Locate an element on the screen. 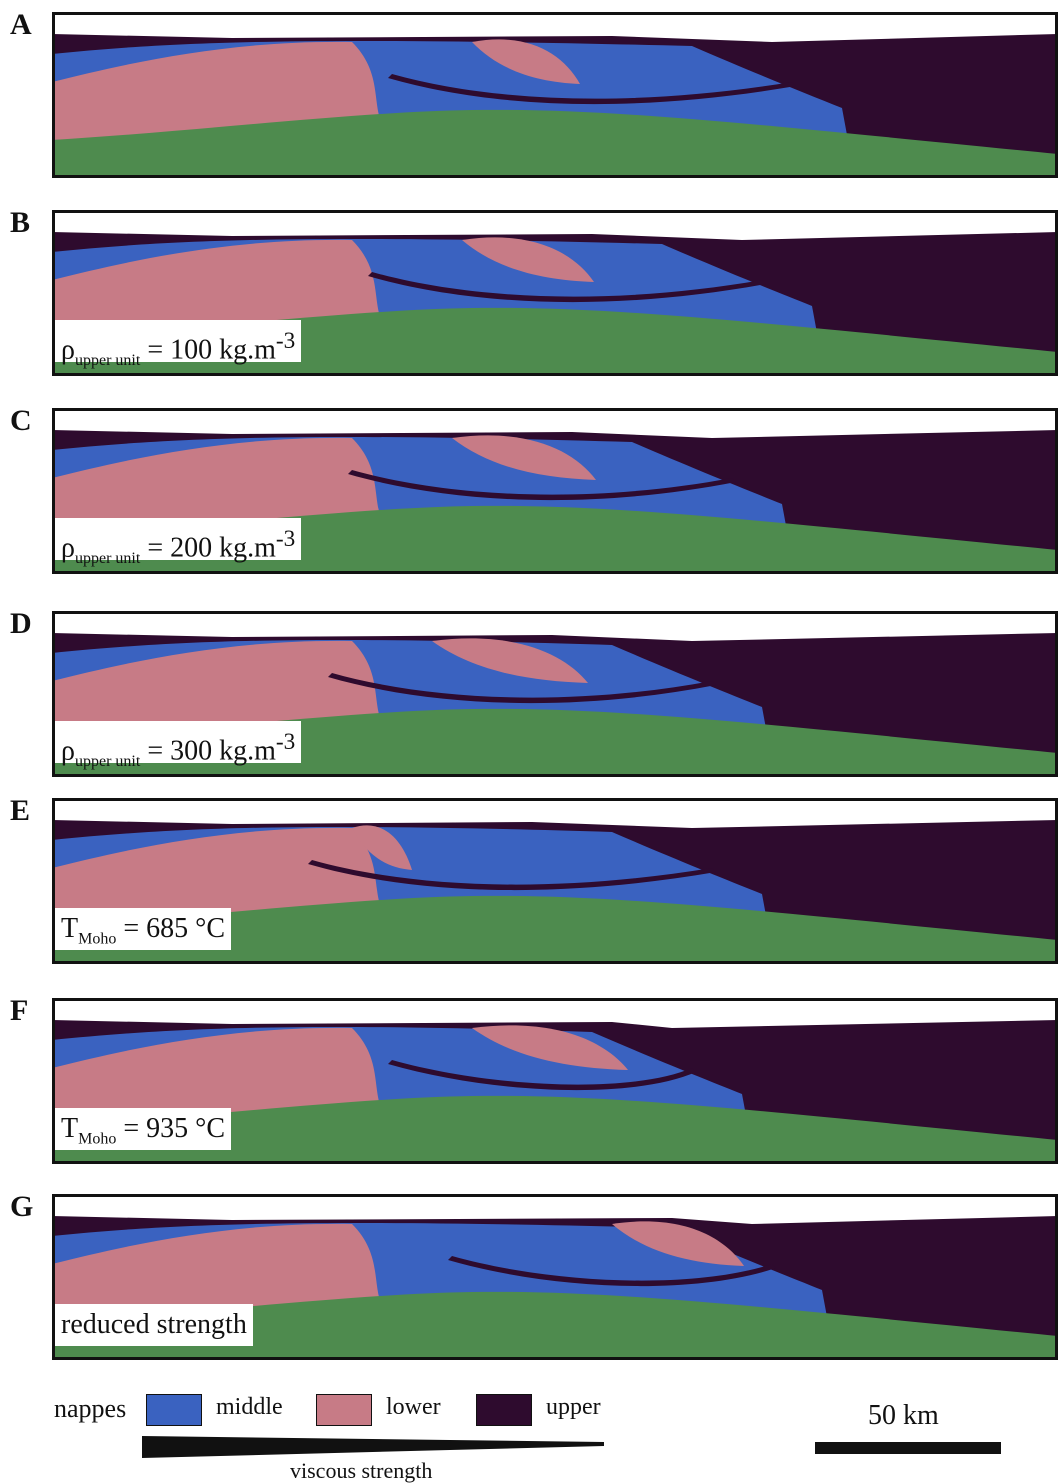 The height and width of the screenshot is (1484, 1058). density-label: ρupper unit = 300 kg.m-3 is located at coordinates (178, 745).